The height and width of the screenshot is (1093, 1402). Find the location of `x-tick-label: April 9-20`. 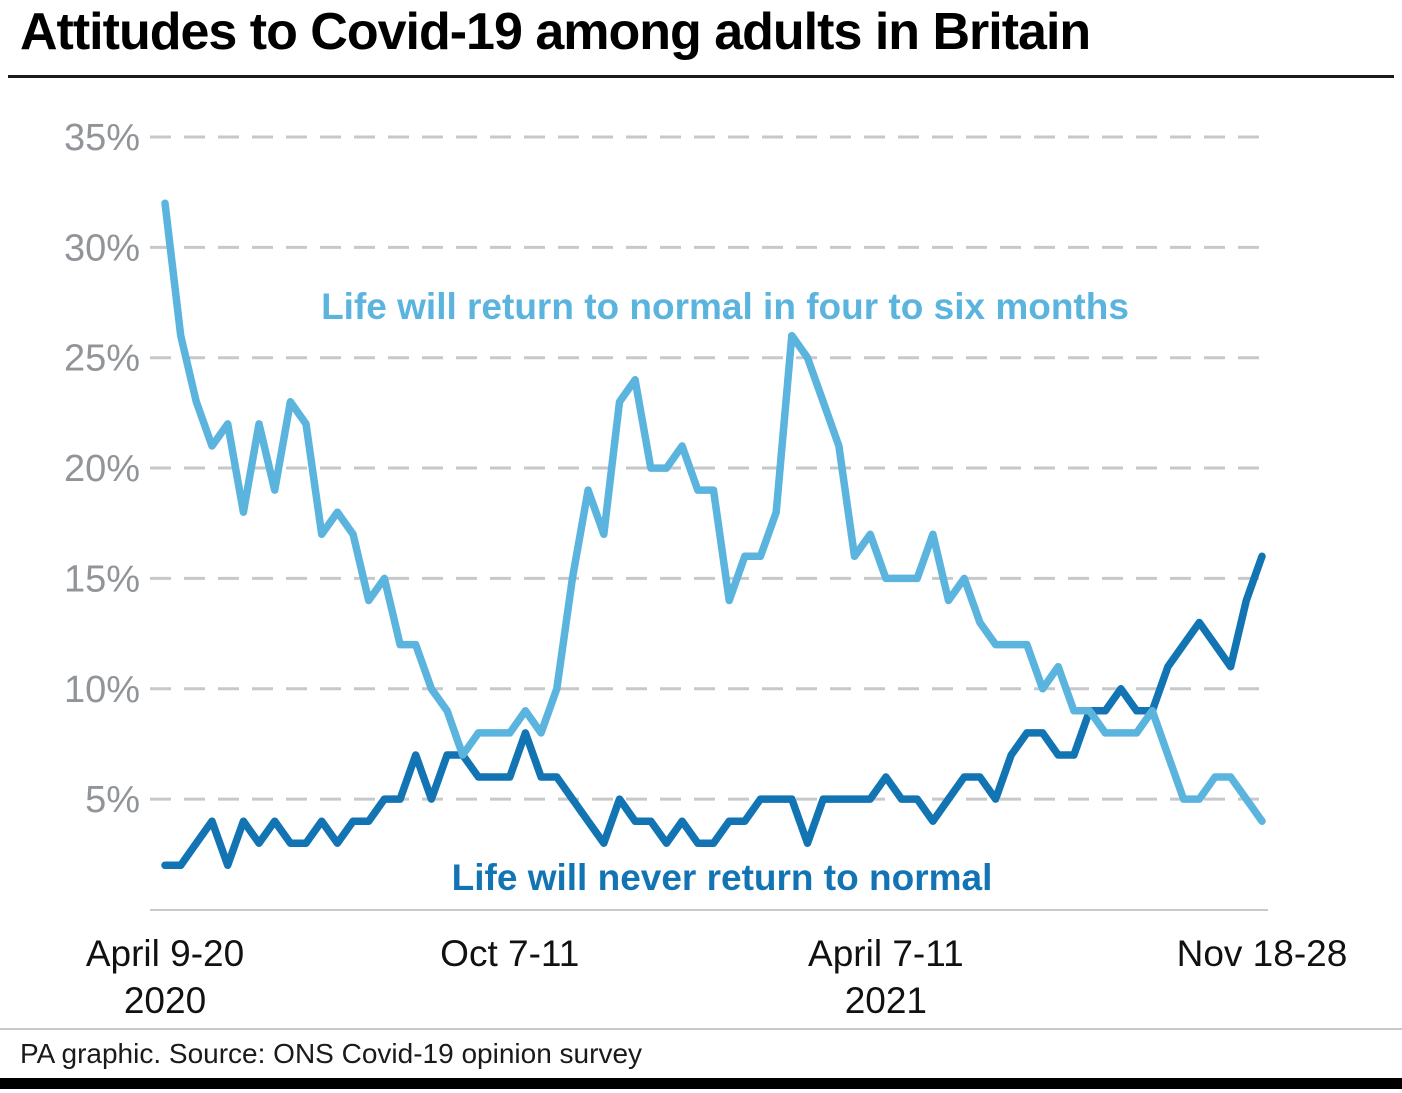

x-tick-label: April 9-20 is located at coordinates (165, 953).